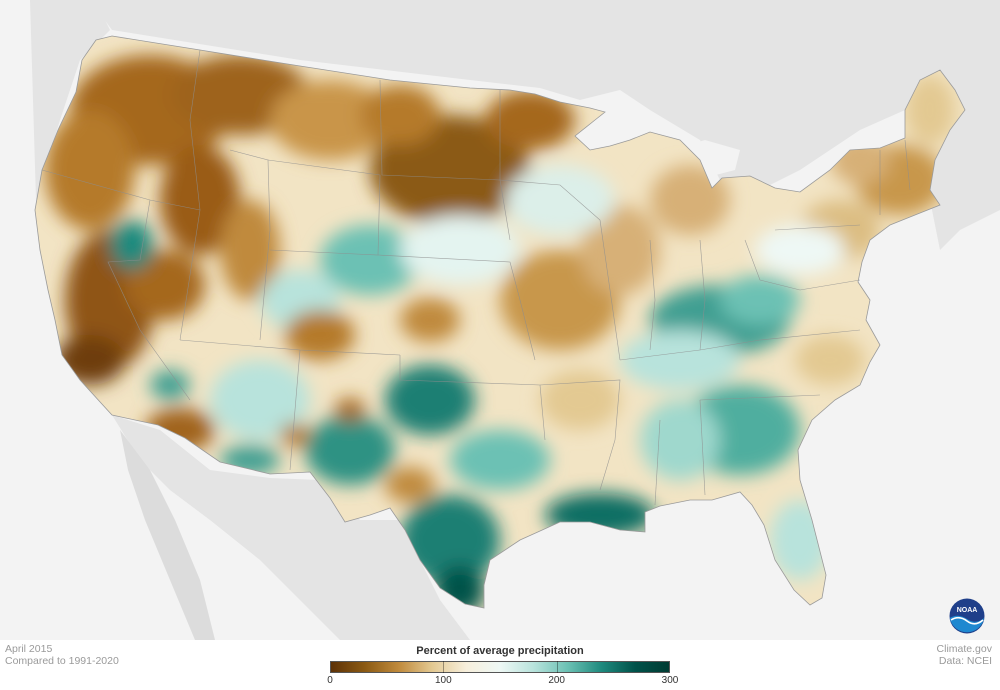  I want to click on legend-title: Percent of average precipitation, so click(500, 651).